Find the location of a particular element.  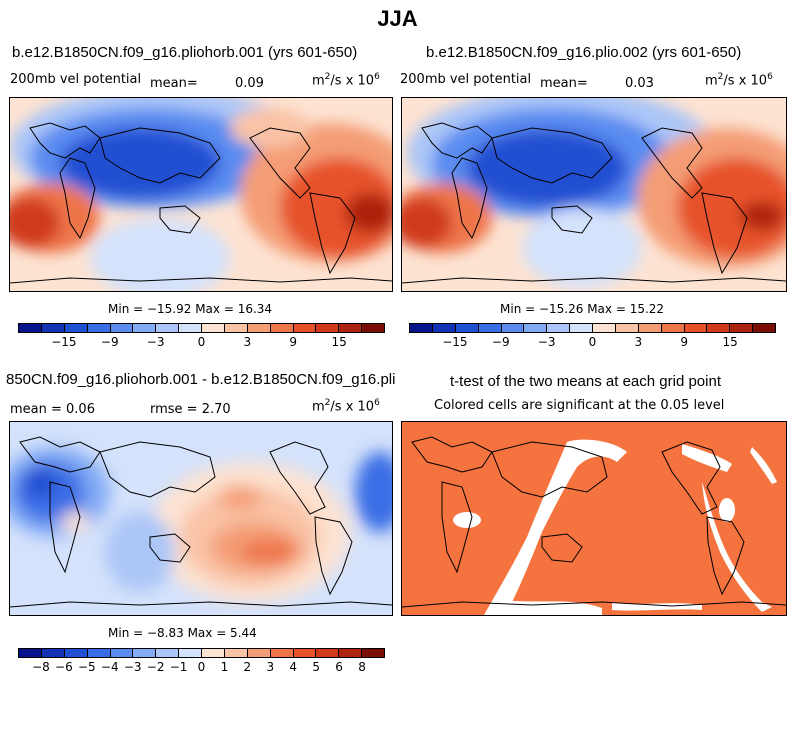

colorbar-top-left is located at coordinates (201, 328).